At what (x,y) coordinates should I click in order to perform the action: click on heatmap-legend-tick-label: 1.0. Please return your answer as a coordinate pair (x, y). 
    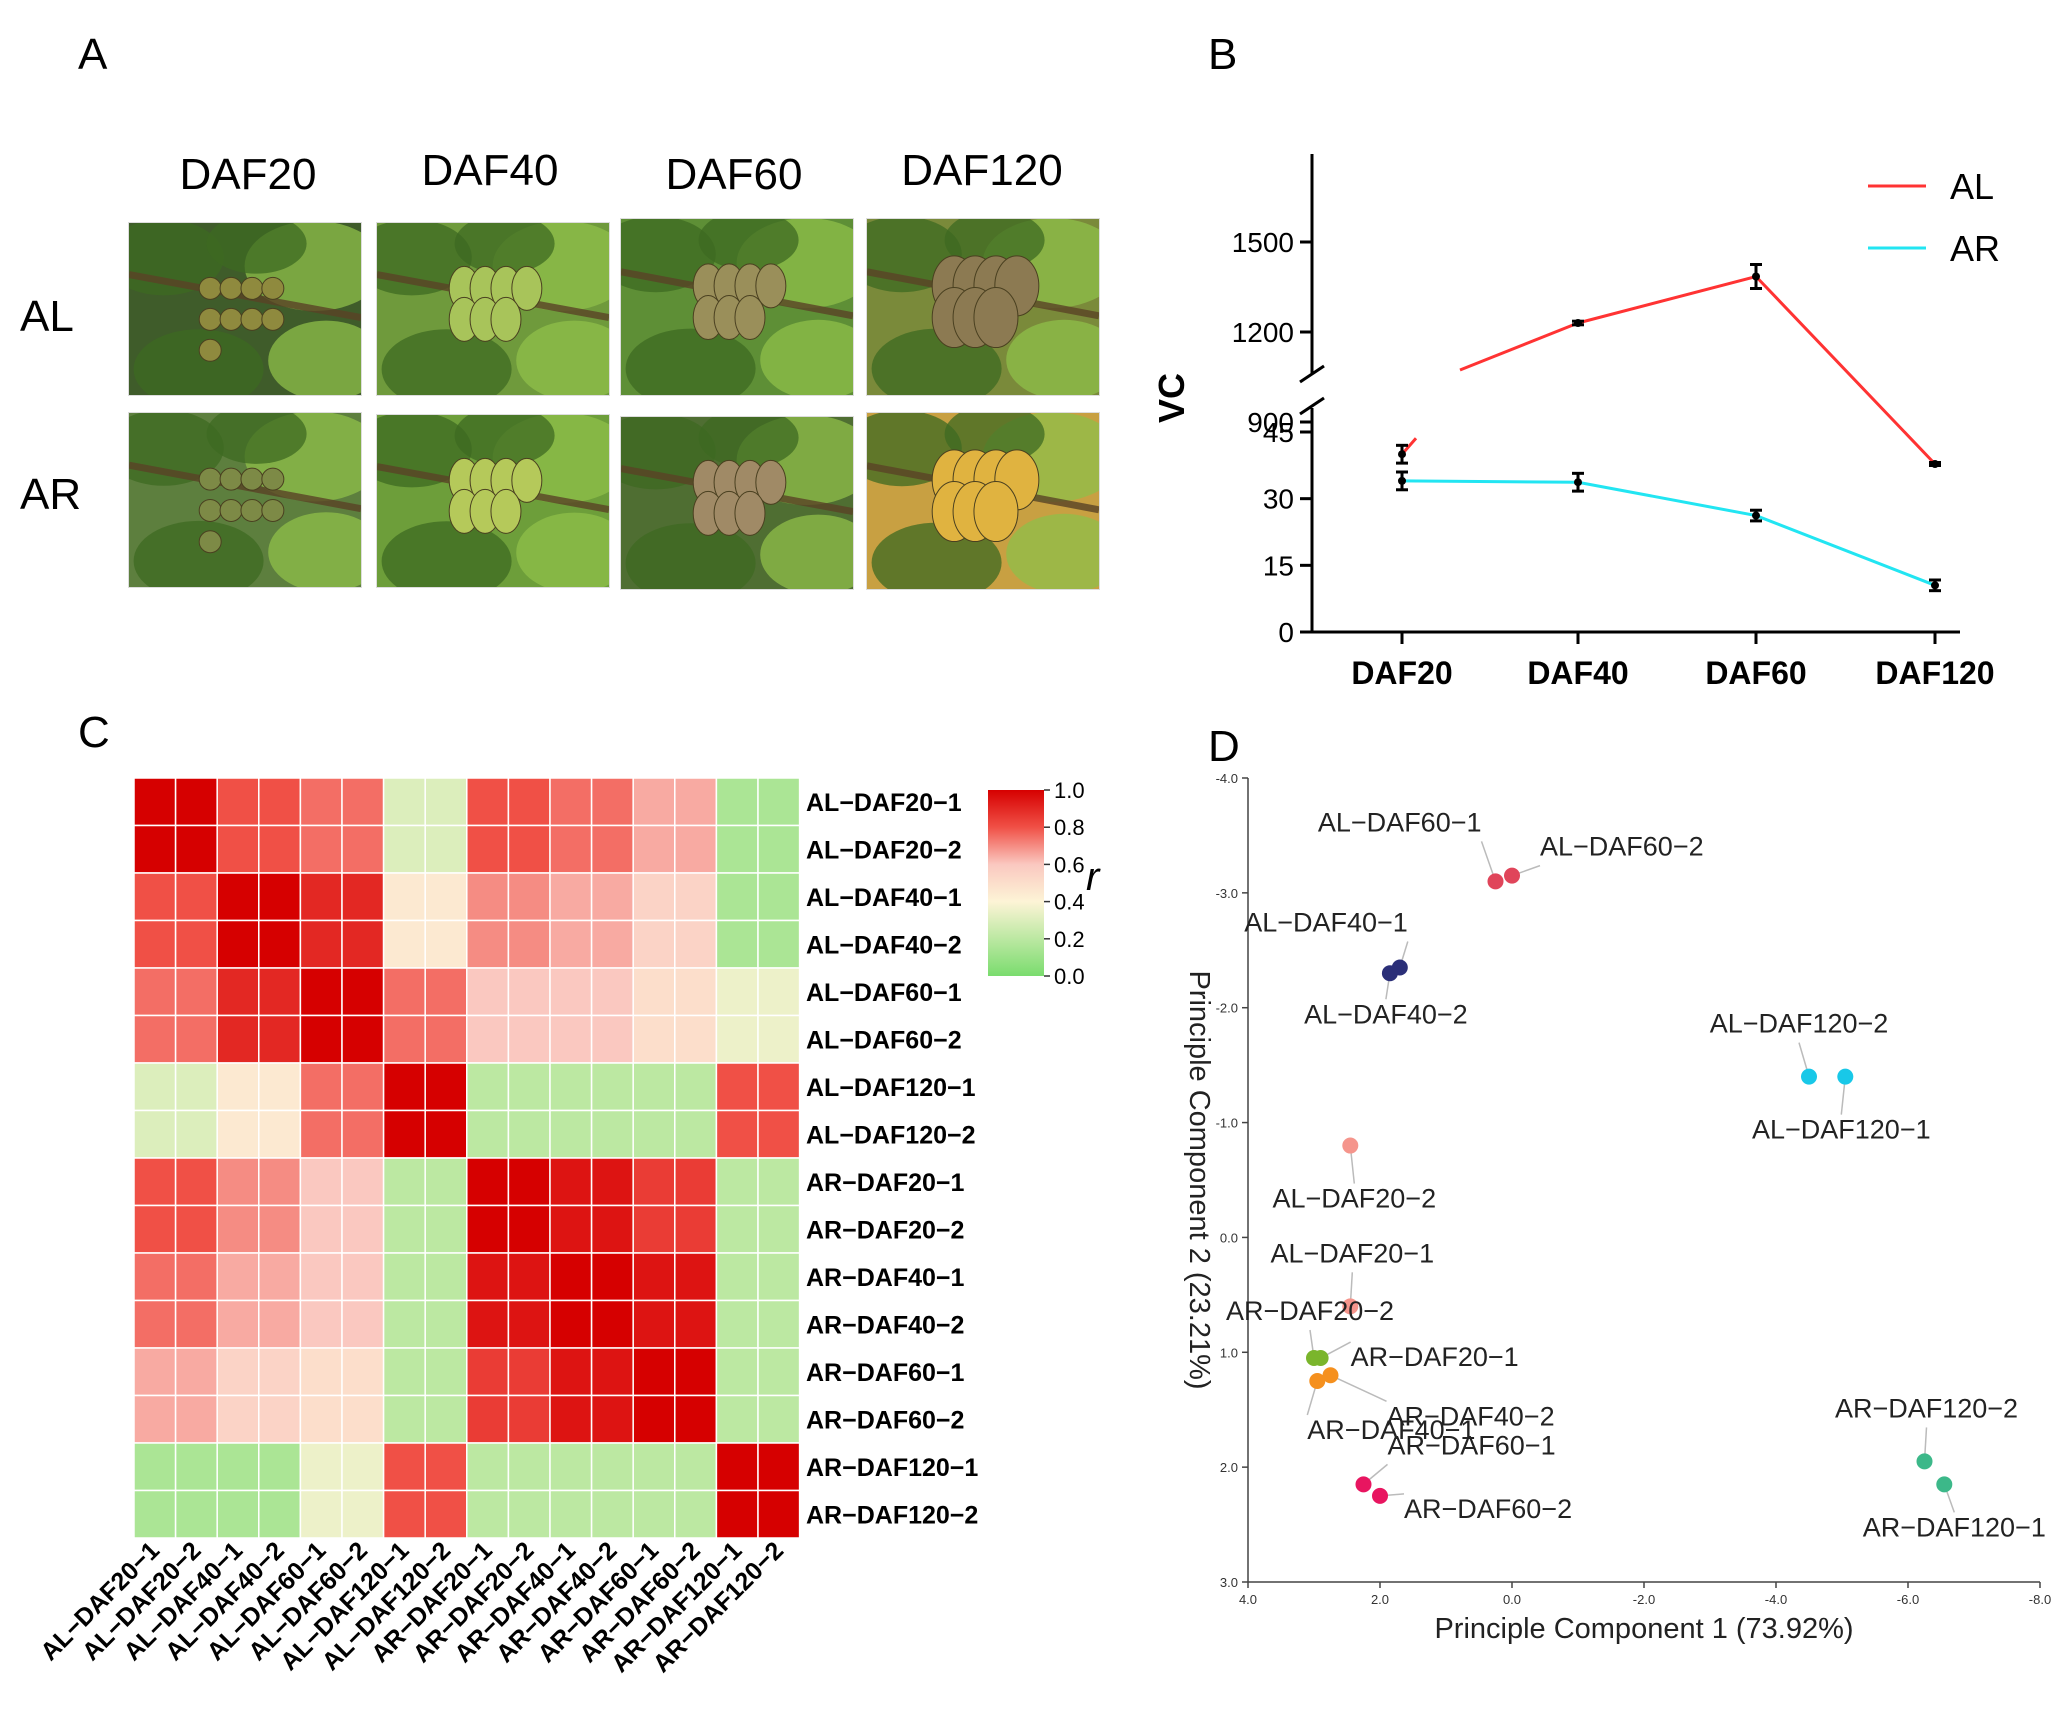
    Looking at the image, I should click on (1069, 790).